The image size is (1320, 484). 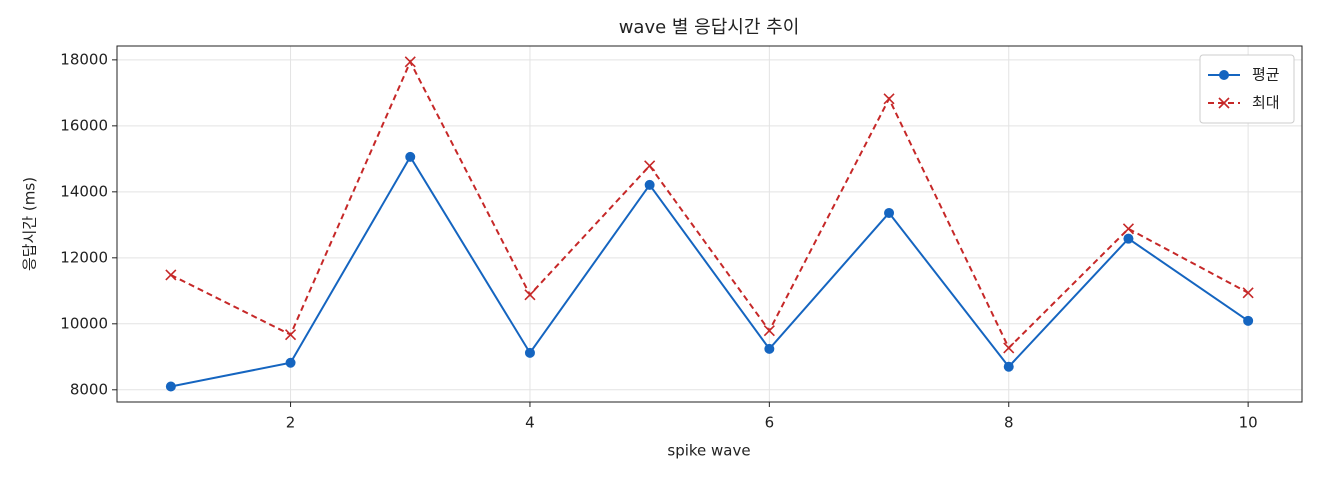 What do you see at coordinates (1248, 423) in the screenshot?
I see `x-tick-label: 10` at bounding box center [1248, 423].